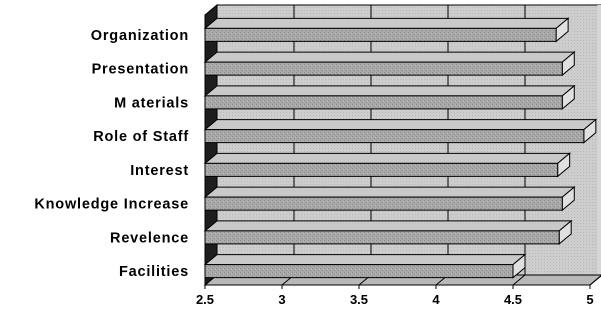 Image resolution: width=601 pixels, height=331 pixels. What do you see at coordinates (154, 272) in the screenshot?
I see `category-label: Facilities` at bounding box center [154, 272].